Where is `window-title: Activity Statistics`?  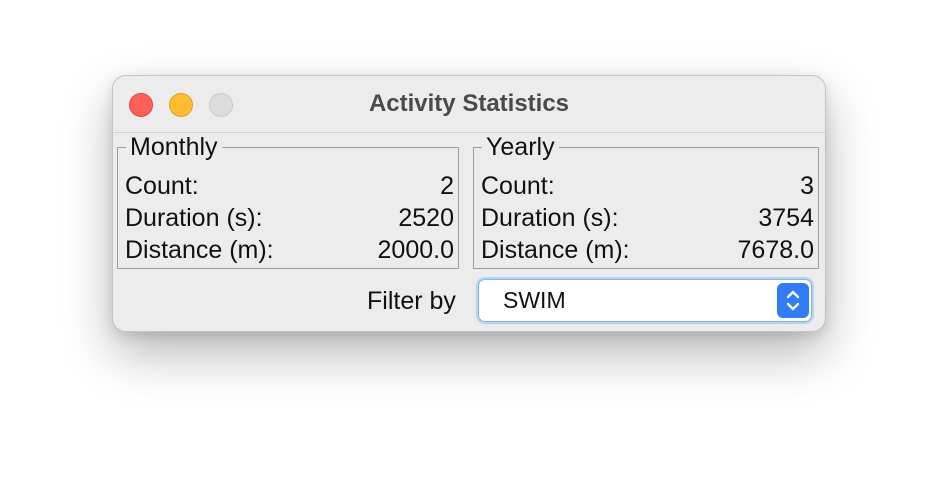 window-title: Activity Statistics is located at coordinates (469, 103).